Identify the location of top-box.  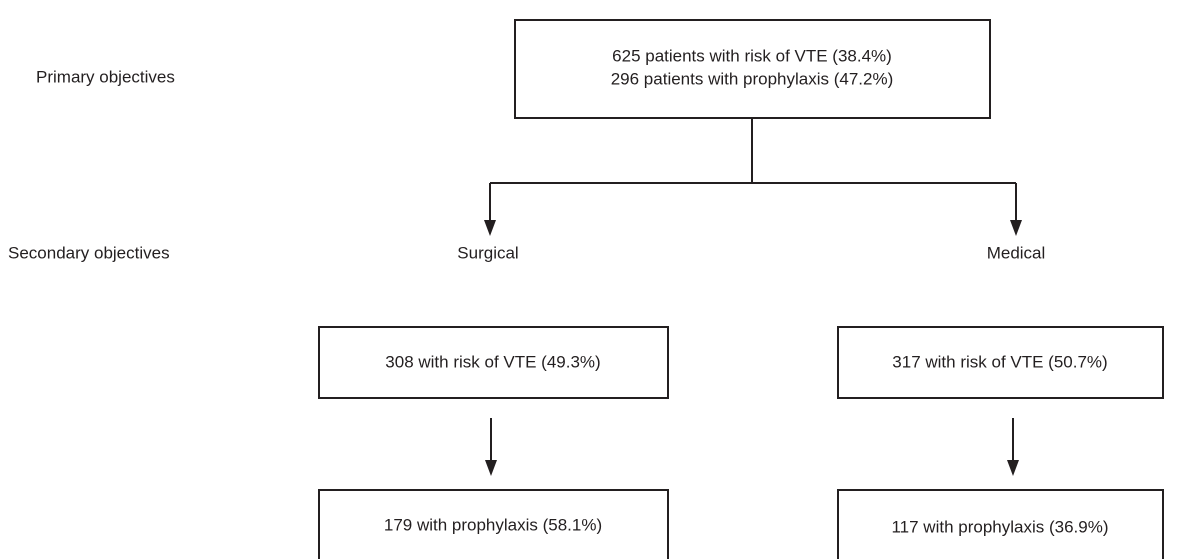
(752, 69).